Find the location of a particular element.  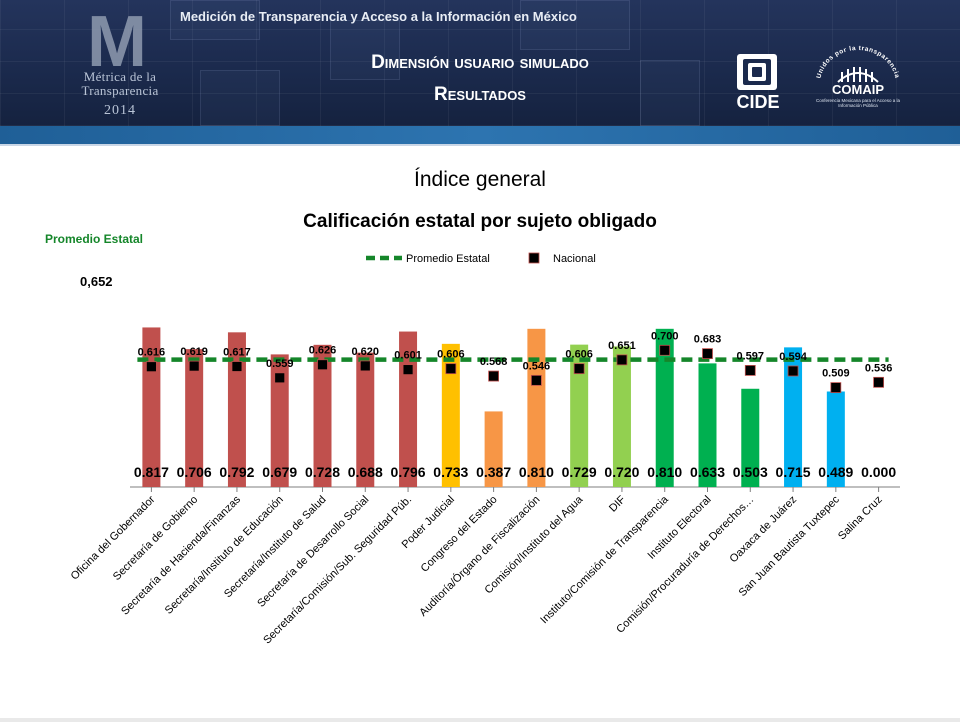

banner-stripe is located at coordinates (480, 135).